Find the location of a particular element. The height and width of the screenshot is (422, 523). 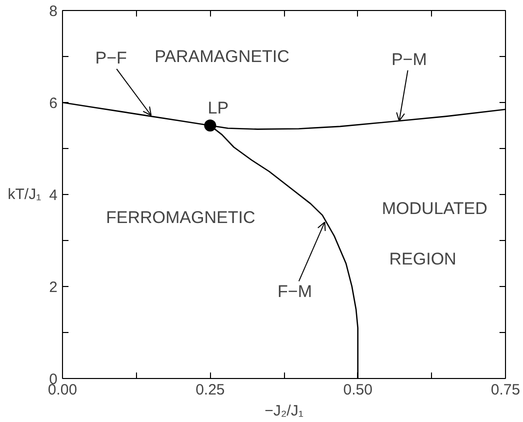

annotation: F−M is located at coordinates (295, 292).